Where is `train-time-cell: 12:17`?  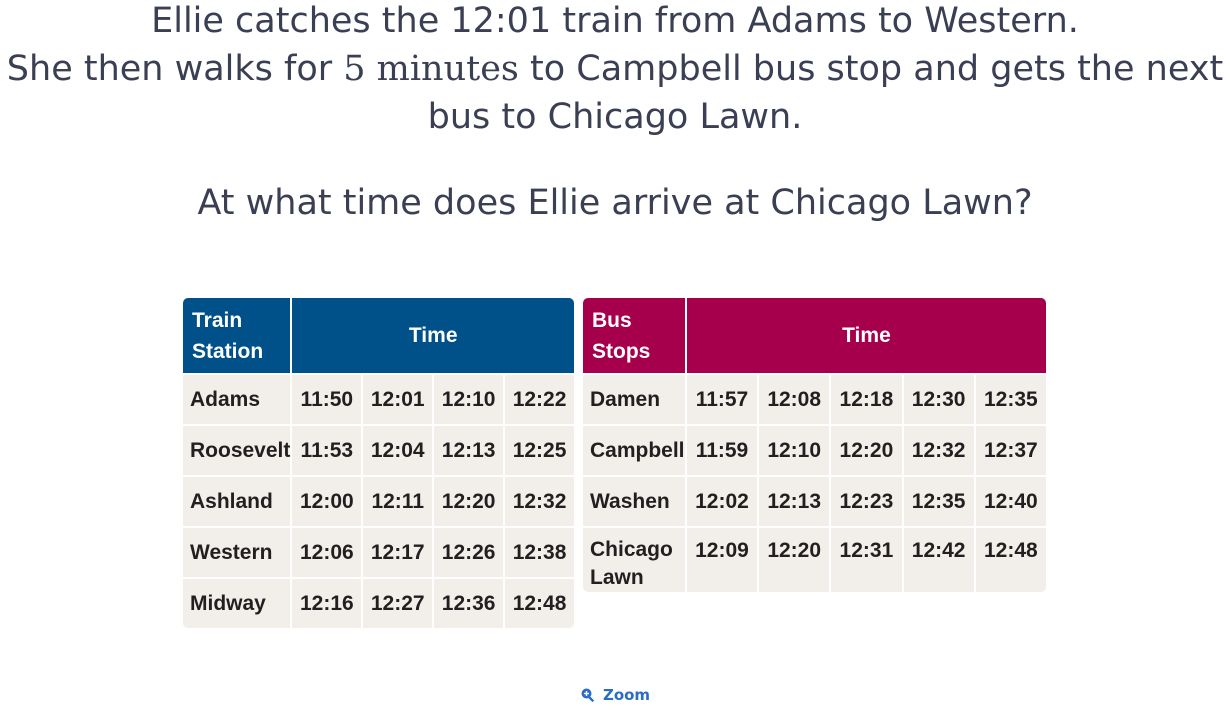 train-time-cell: 12:17 is located at coordinates (399, 551).